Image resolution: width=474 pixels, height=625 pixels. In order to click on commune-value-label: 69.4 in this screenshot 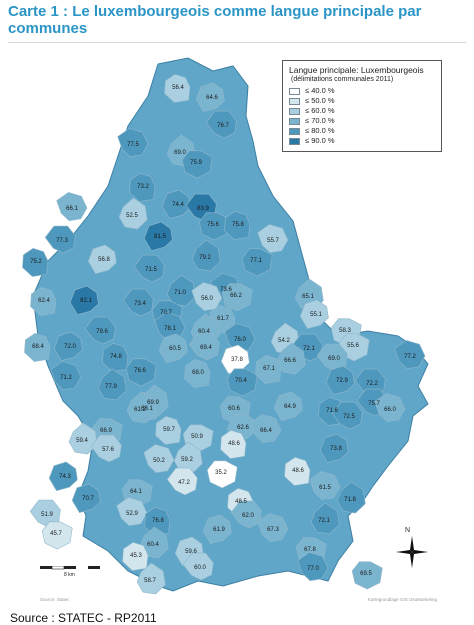, I will do `click(206, 348)`.